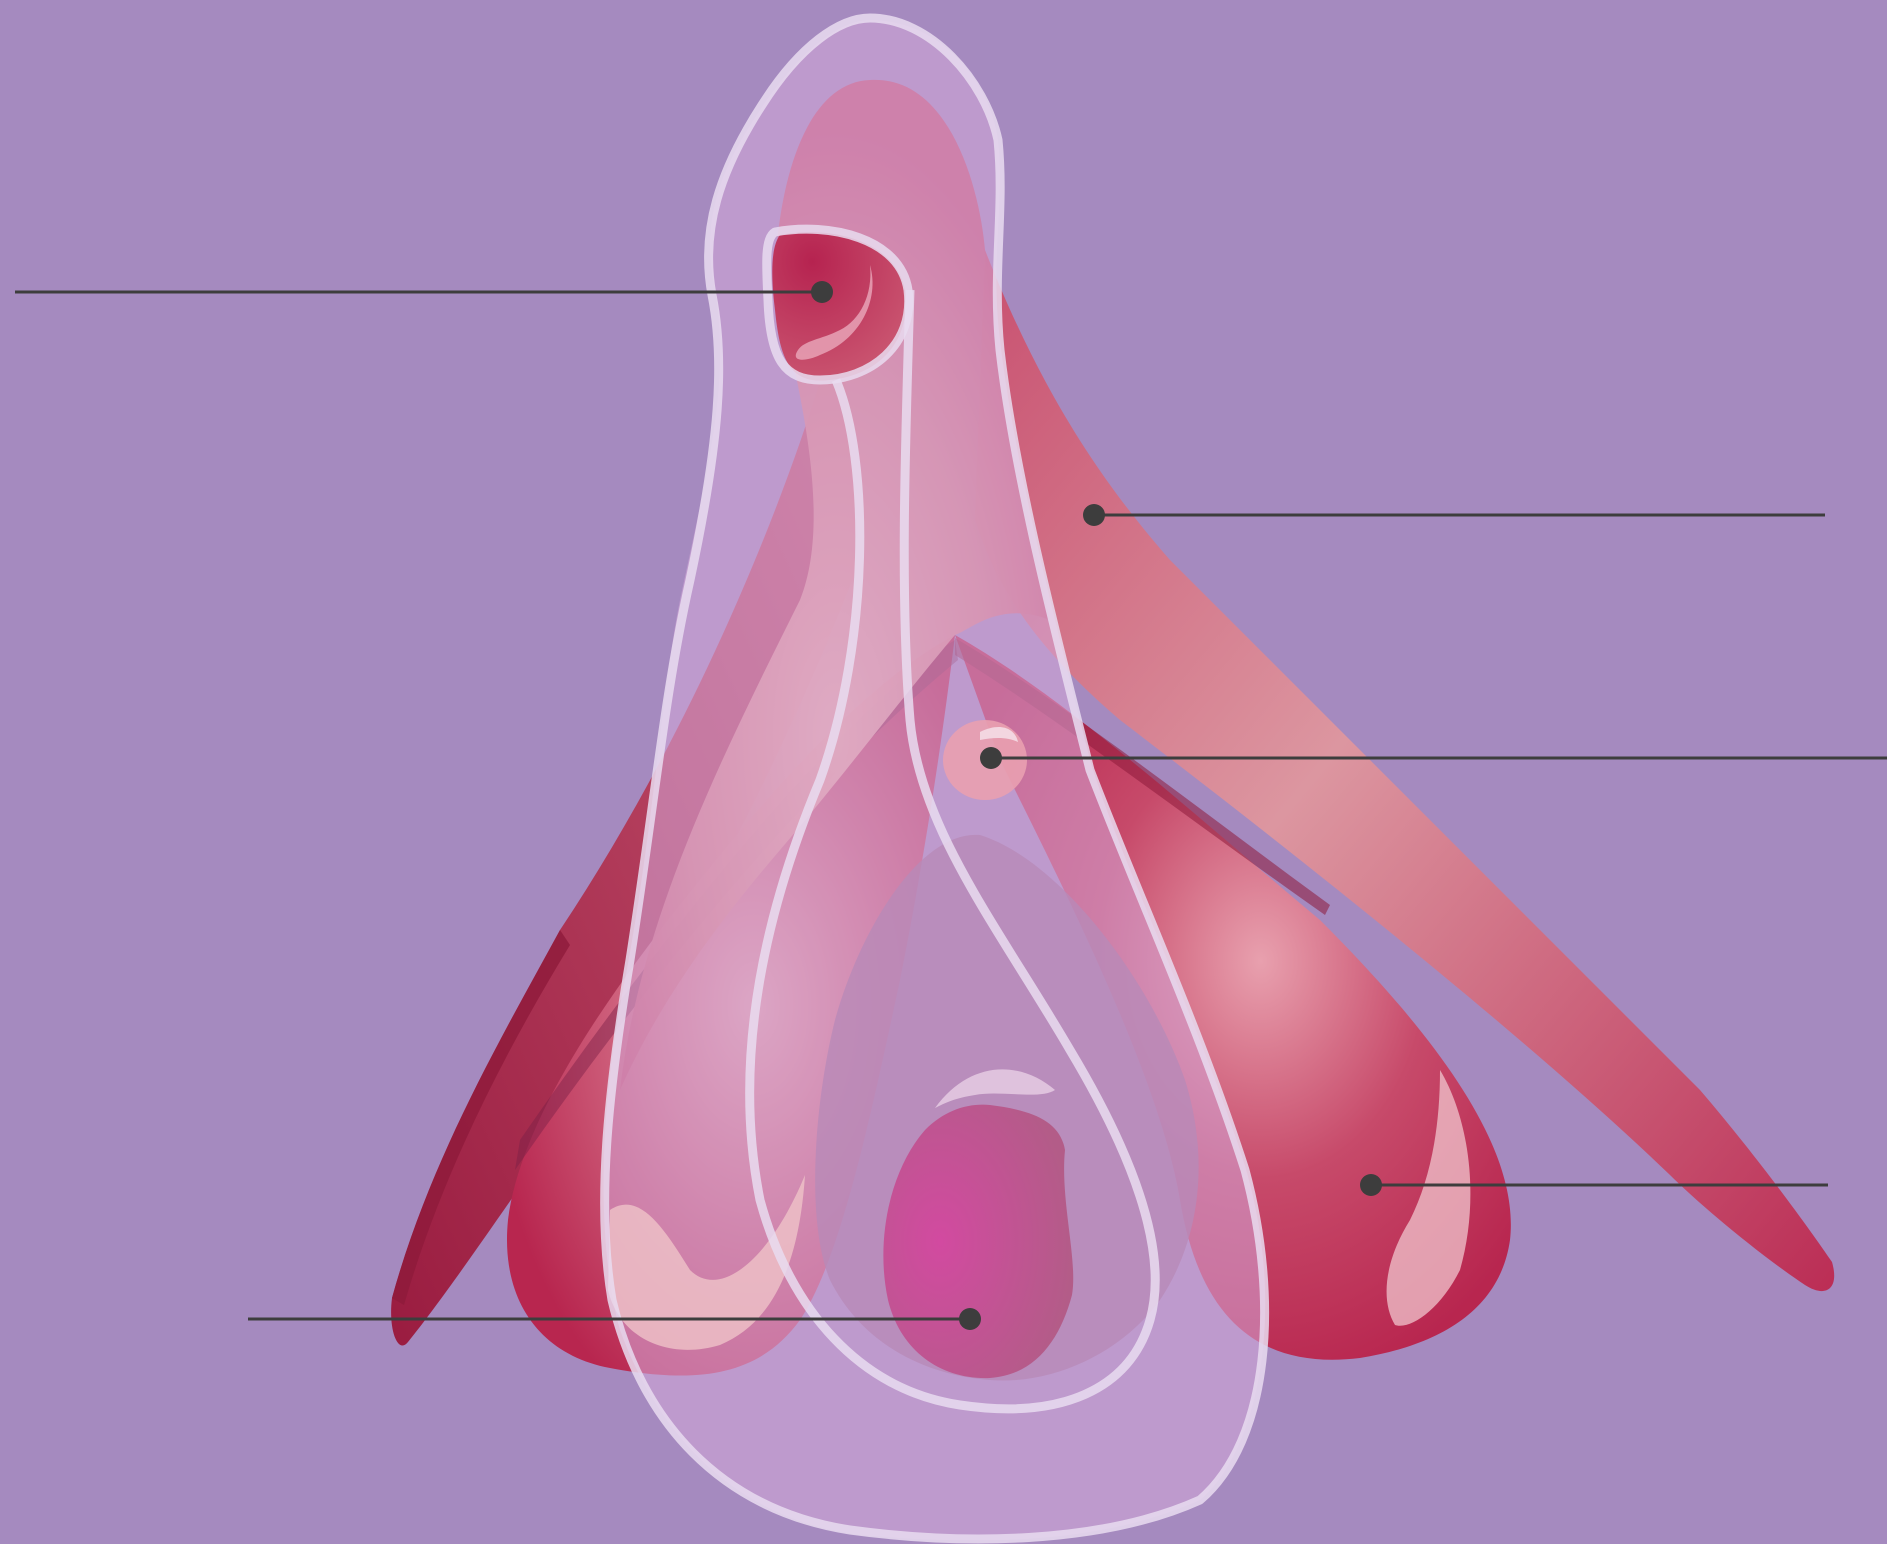 This screenshot has width=1887, height=1544. Describe the element at coordinates (481, 1117) in the screenshot. I see `left-crus-edge` at that location.